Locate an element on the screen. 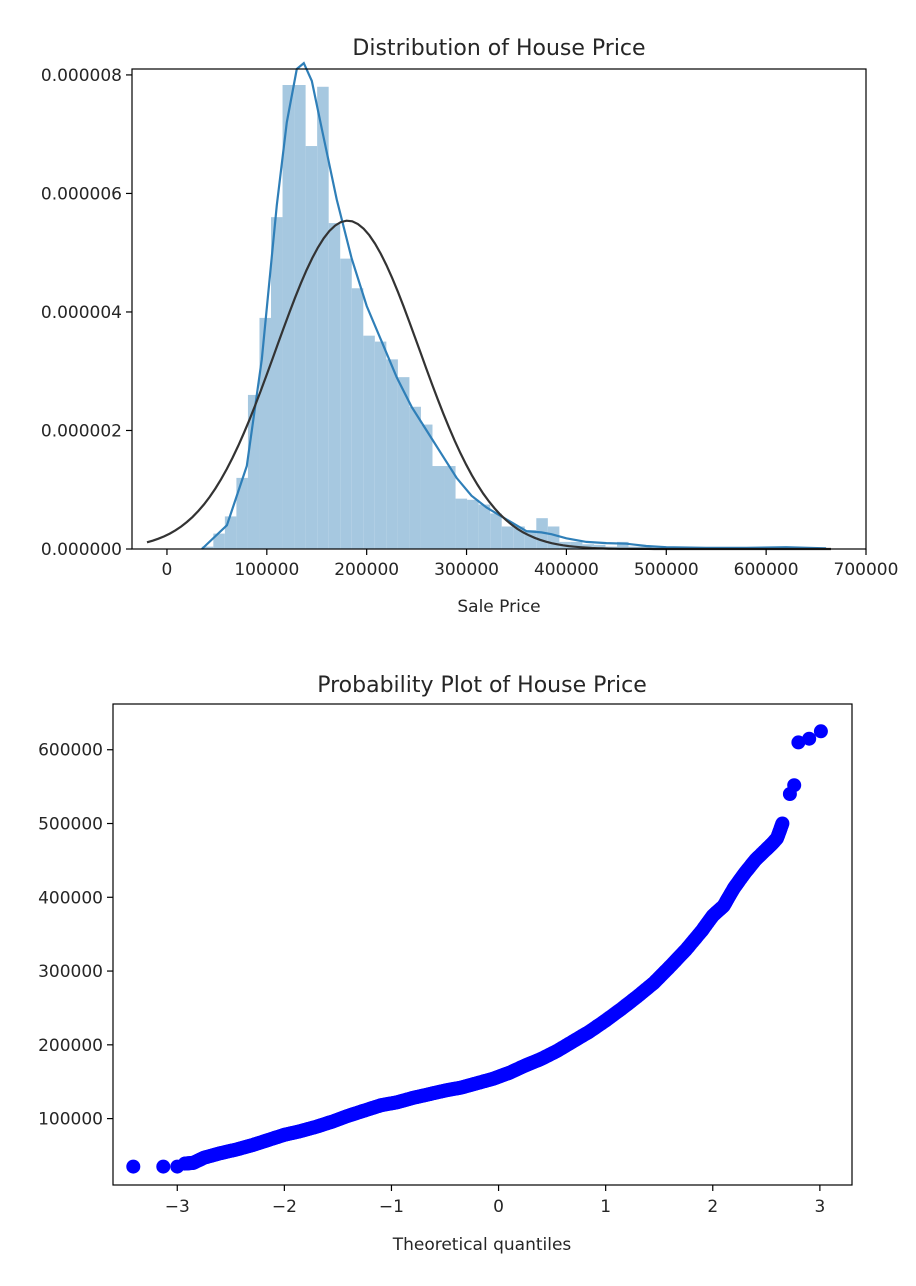 The height and width of the screenshot is (1286, 916). distribution-chart-title: Distribution of House Price is located at coordinates (498, 48).